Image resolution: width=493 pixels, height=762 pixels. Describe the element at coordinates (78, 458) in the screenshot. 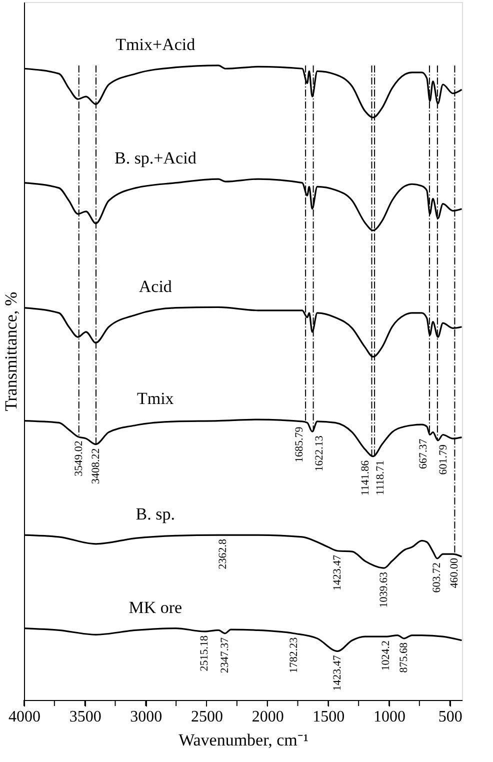

I see `annotation: 3549.02` at that location.